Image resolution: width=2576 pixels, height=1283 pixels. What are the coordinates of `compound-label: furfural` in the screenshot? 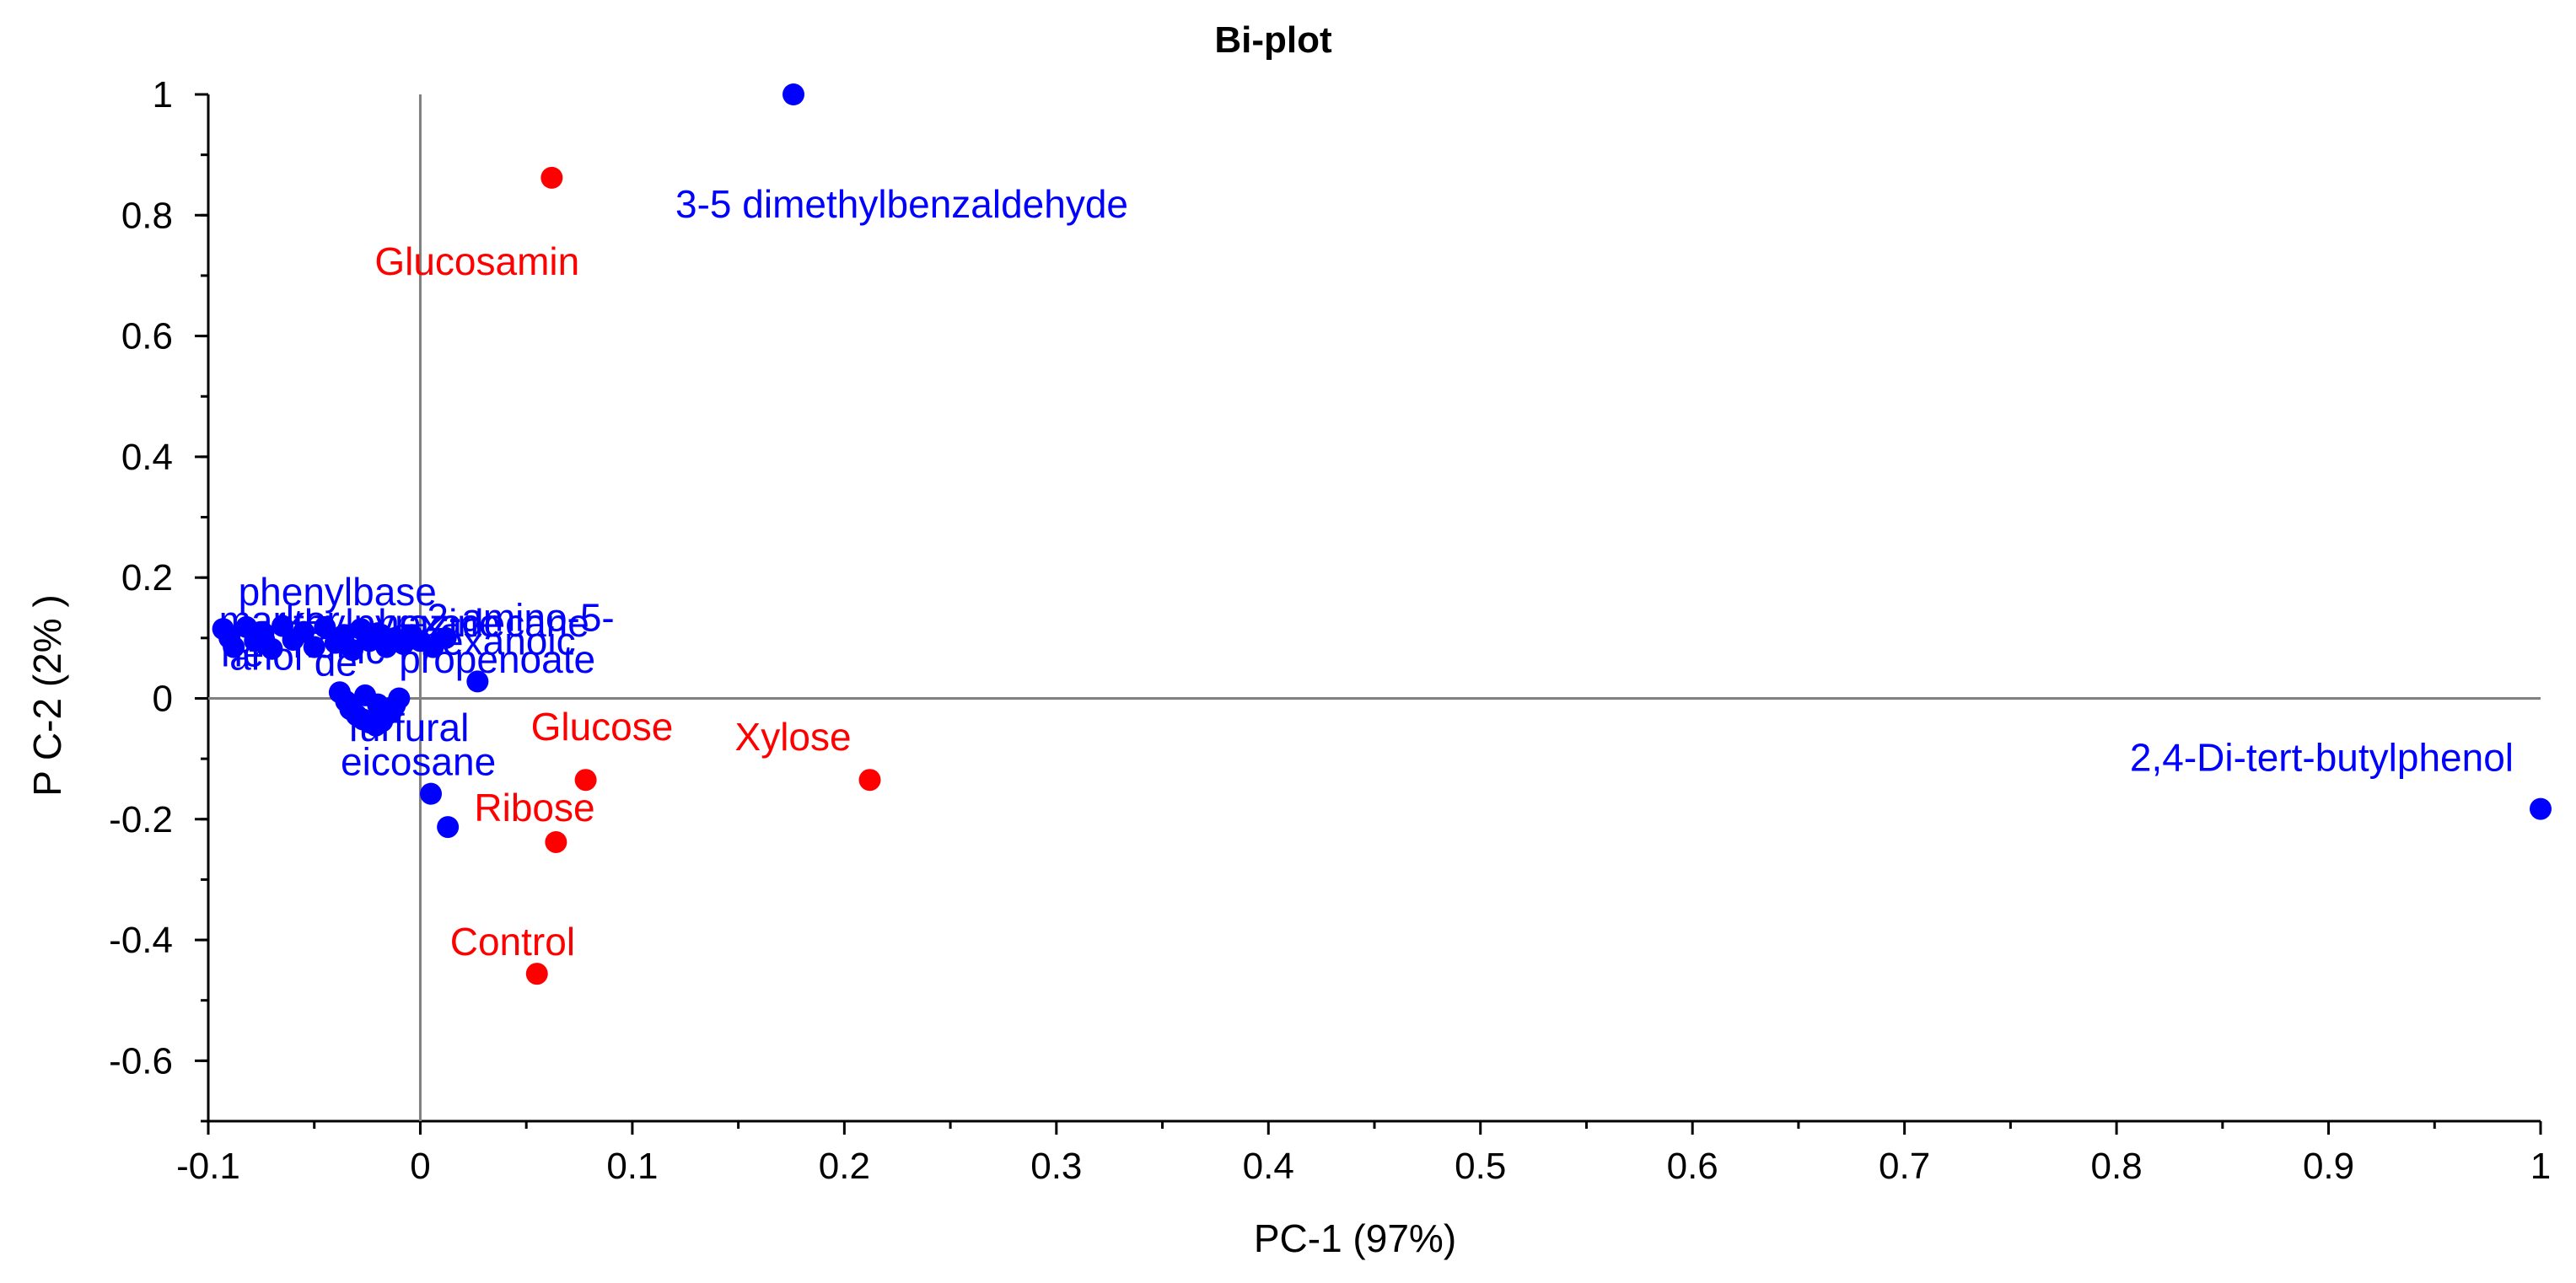 It's located at (408, 728).